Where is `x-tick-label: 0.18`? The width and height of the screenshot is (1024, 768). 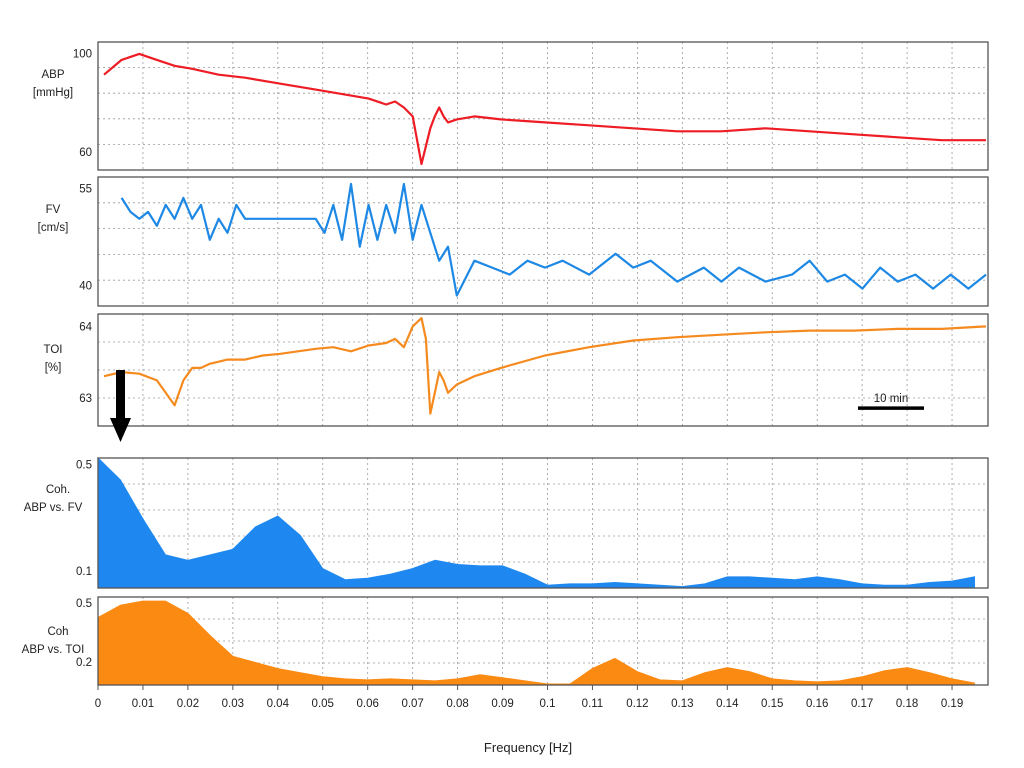 x-tick-label: 0.18 is located at coordinates (907, 704).